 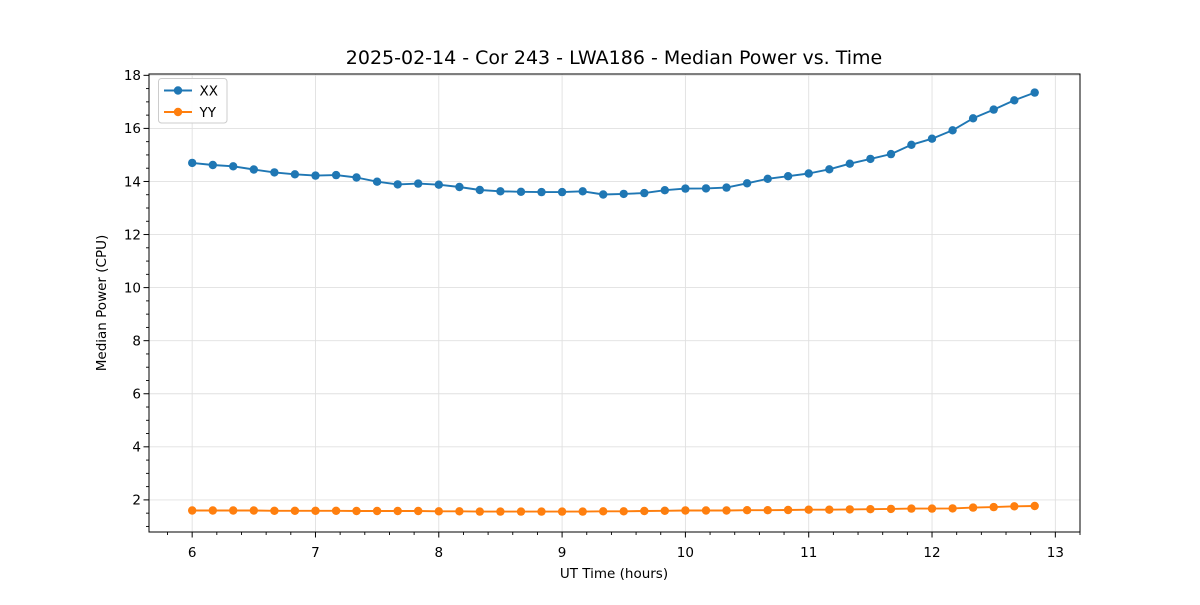 I want to click on y-tick-label: 6, so click(x=136, y=395).